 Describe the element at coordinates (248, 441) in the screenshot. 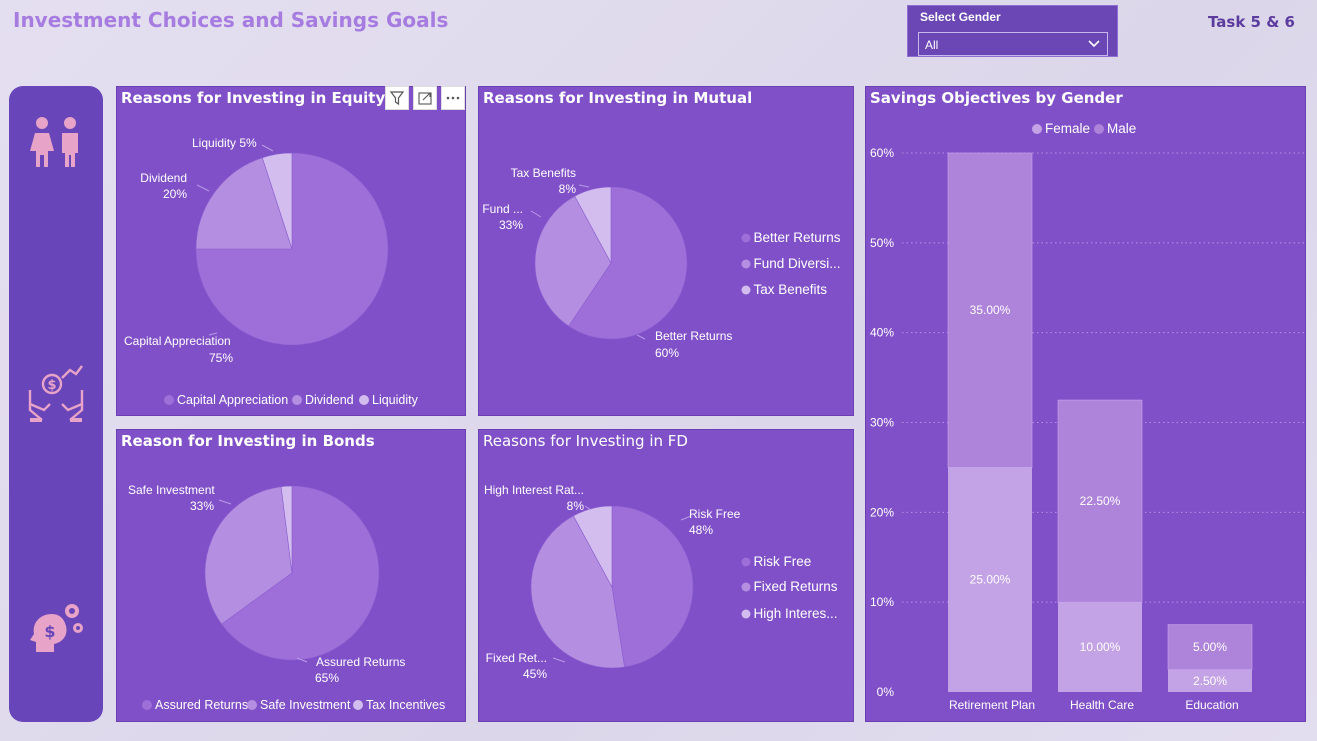

I see `bonds-chart-title: Reason for Investing in Bonds` at that location.